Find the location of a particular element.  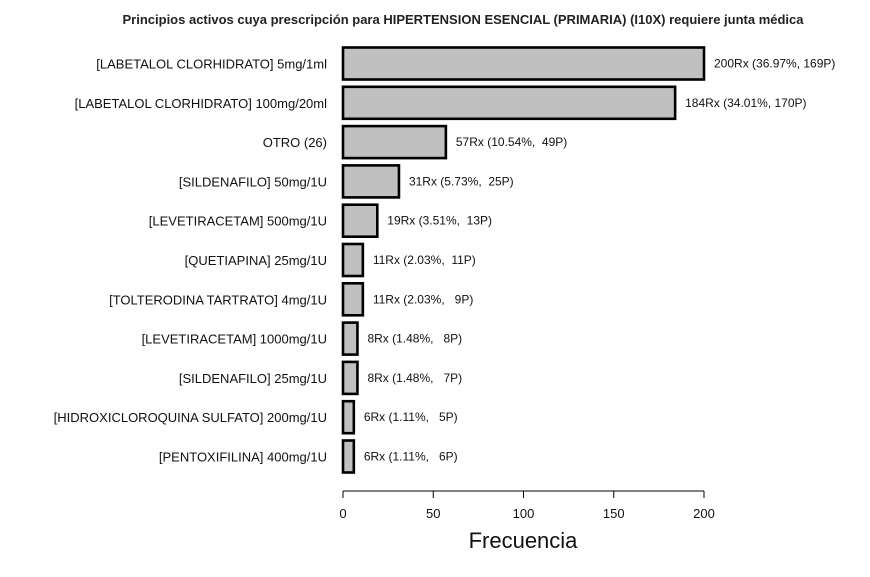

data-label: 8Rx (1.48%, 8P) is located at coordinates (414, 339).